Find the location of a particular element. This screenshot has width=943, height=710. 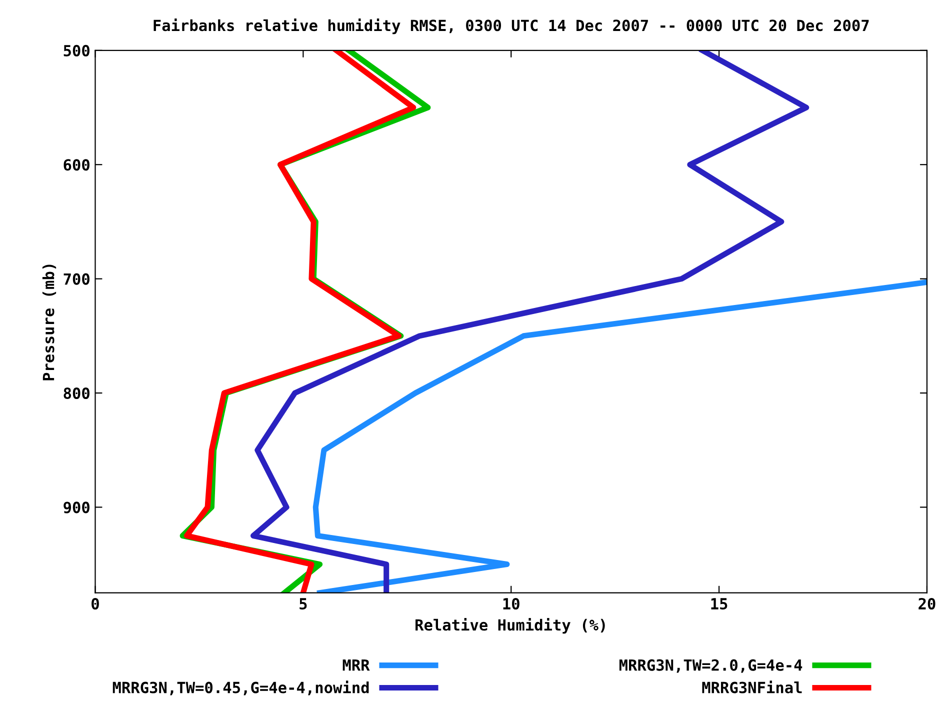

x-tick-label: 0 is located at coordinates (95, 604).